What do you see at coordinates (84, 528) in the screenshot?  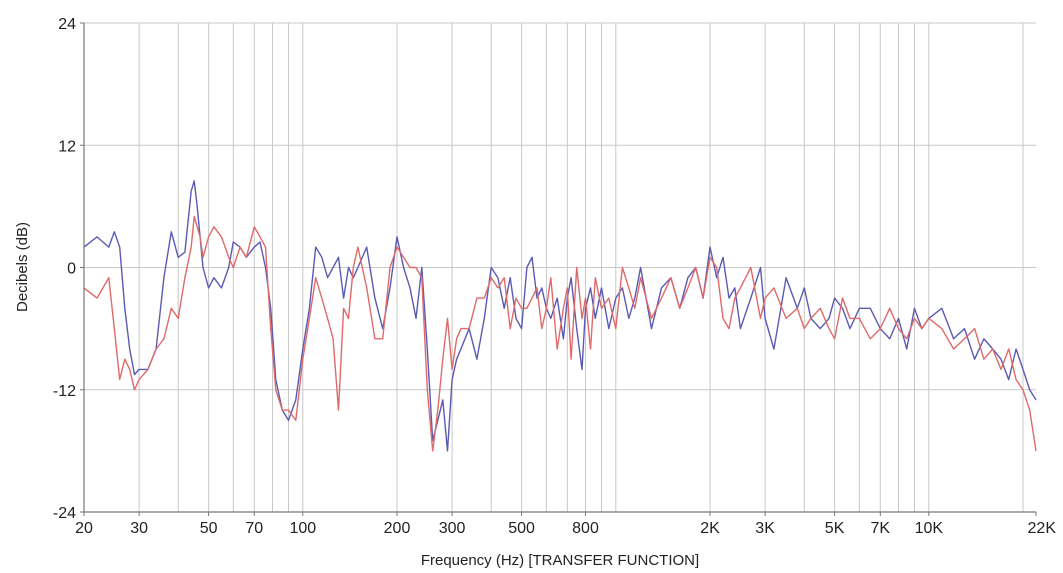 I see `x-tick-label: 20` at bounding box center [84, 528].